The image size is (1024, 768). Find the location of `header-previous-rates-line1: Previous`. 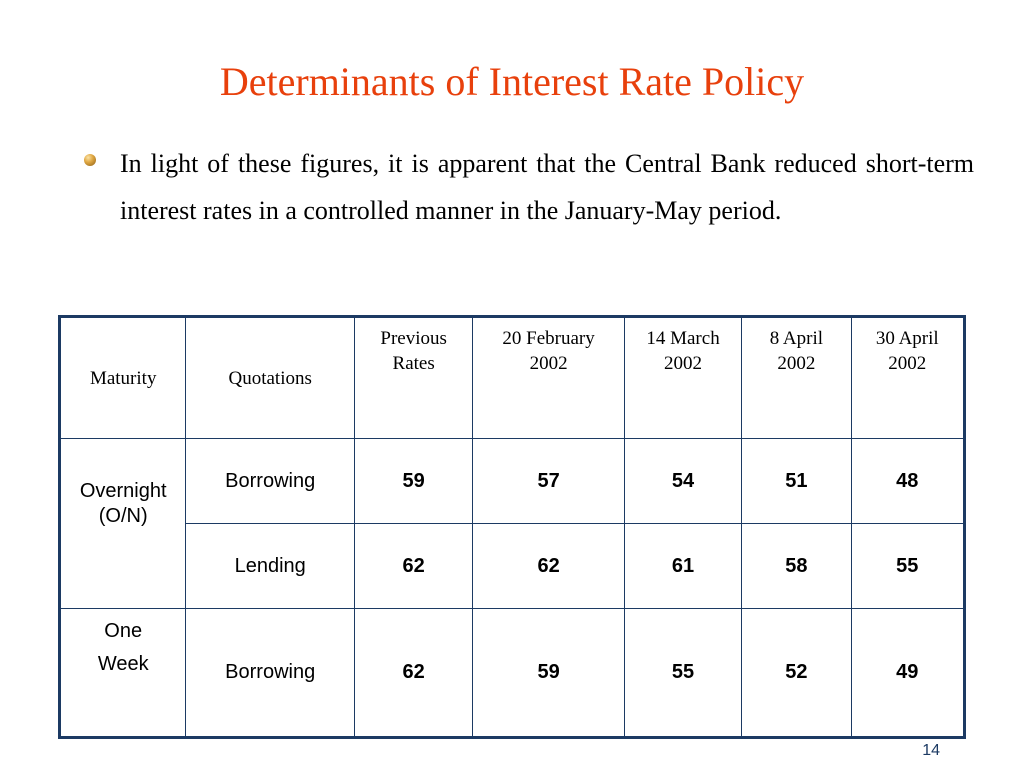

header-previous-rates-line1: Previous is located at coordinates (413, 338).